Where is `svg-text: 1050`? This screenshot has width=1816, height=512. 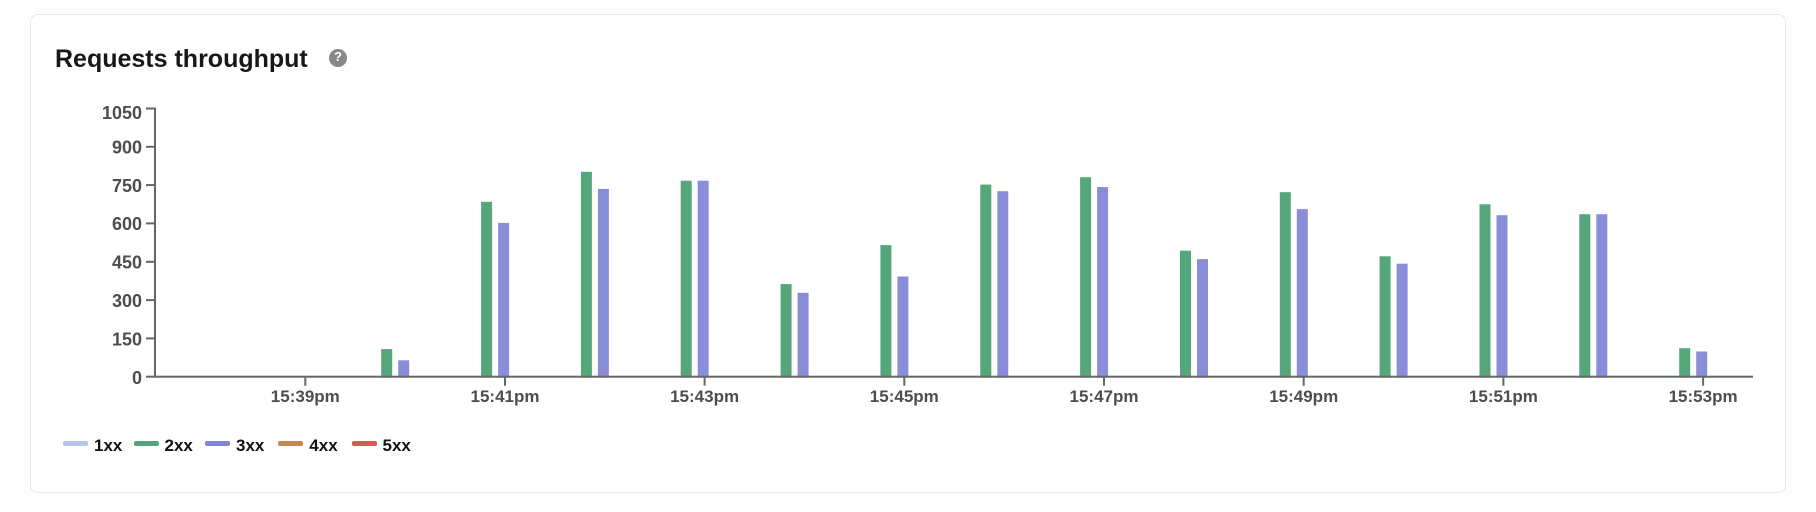 svg-text: 1050 is located at coordinates (122, 113).